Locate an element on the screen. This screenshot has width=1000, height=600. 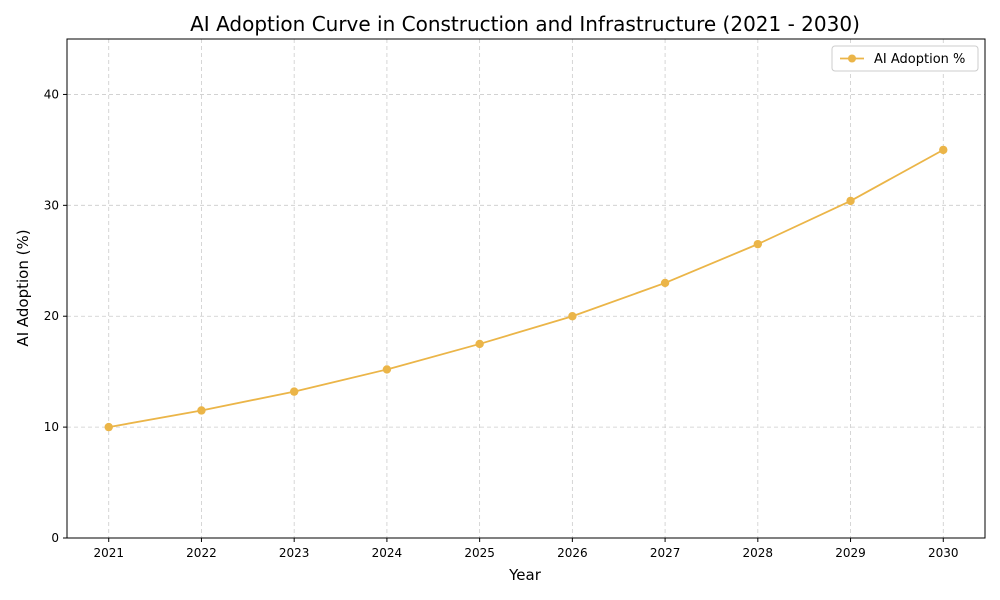
x-tick-label: 2030 is located at coordinates (943, 553).